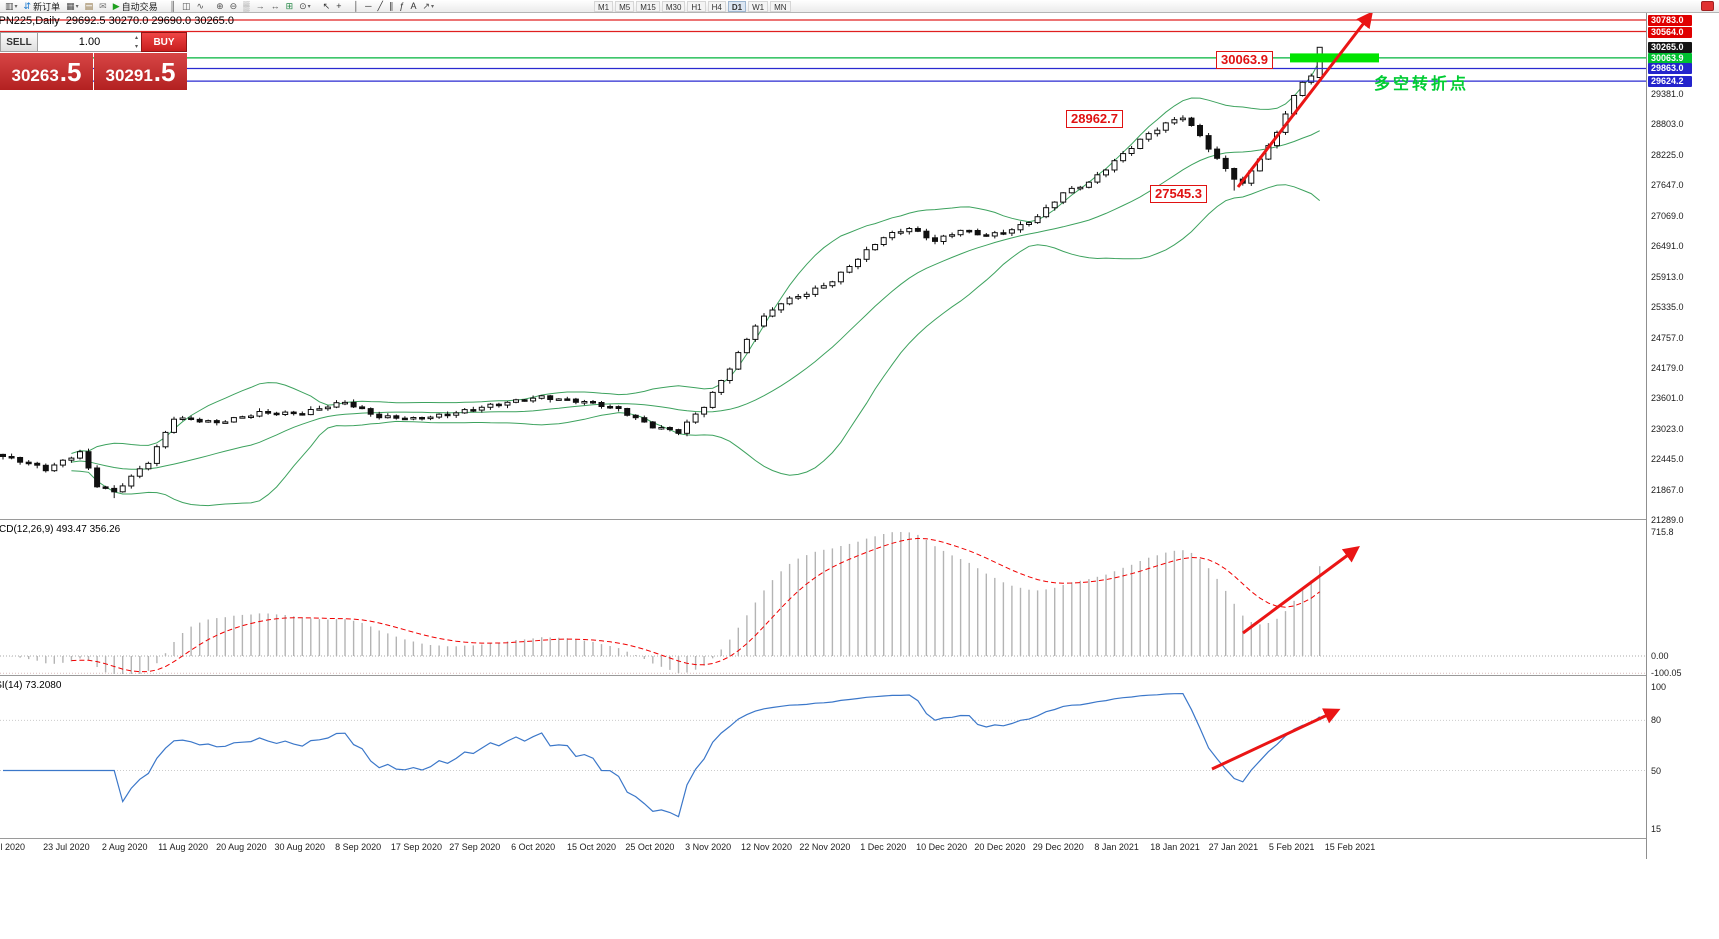 The width and height of the screenshot is (1719, 939). Describe the element at coordinates (1667, 185) in the screenshot. I see `axis-label: 27647.0` at that location.